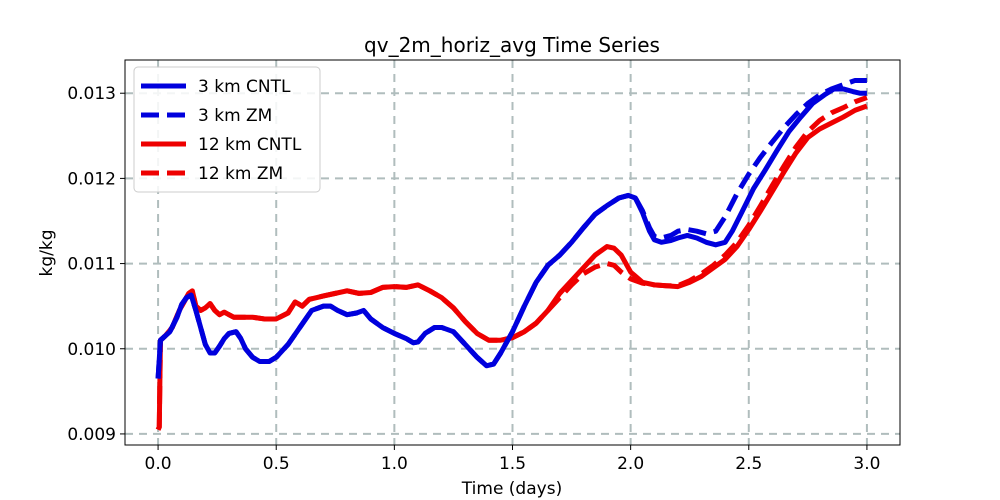 The image size is (1000, 500). What do you see at coordinates (250, 145) in the screenshot?
I see `legend-label: 12 km CNTL` at bounding box center [250, 145].